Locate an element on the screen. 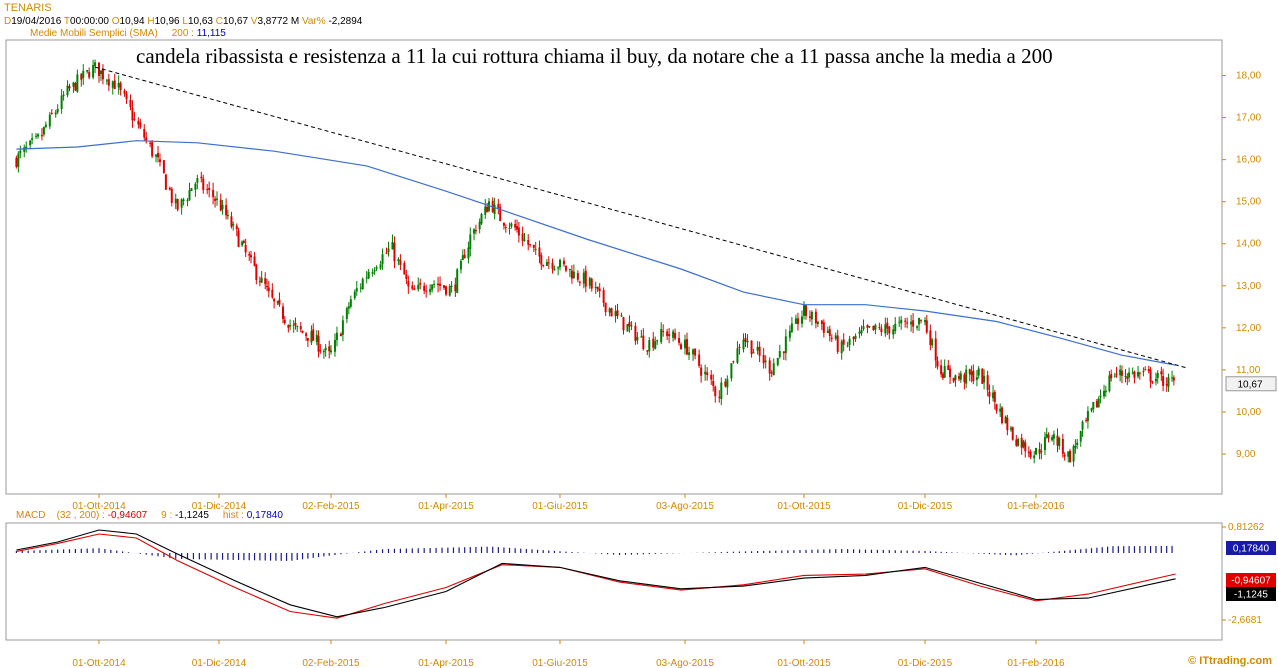 The image size is (1278, 668). macd-params: (32 , 200) : is located at coordinates (80, 515).